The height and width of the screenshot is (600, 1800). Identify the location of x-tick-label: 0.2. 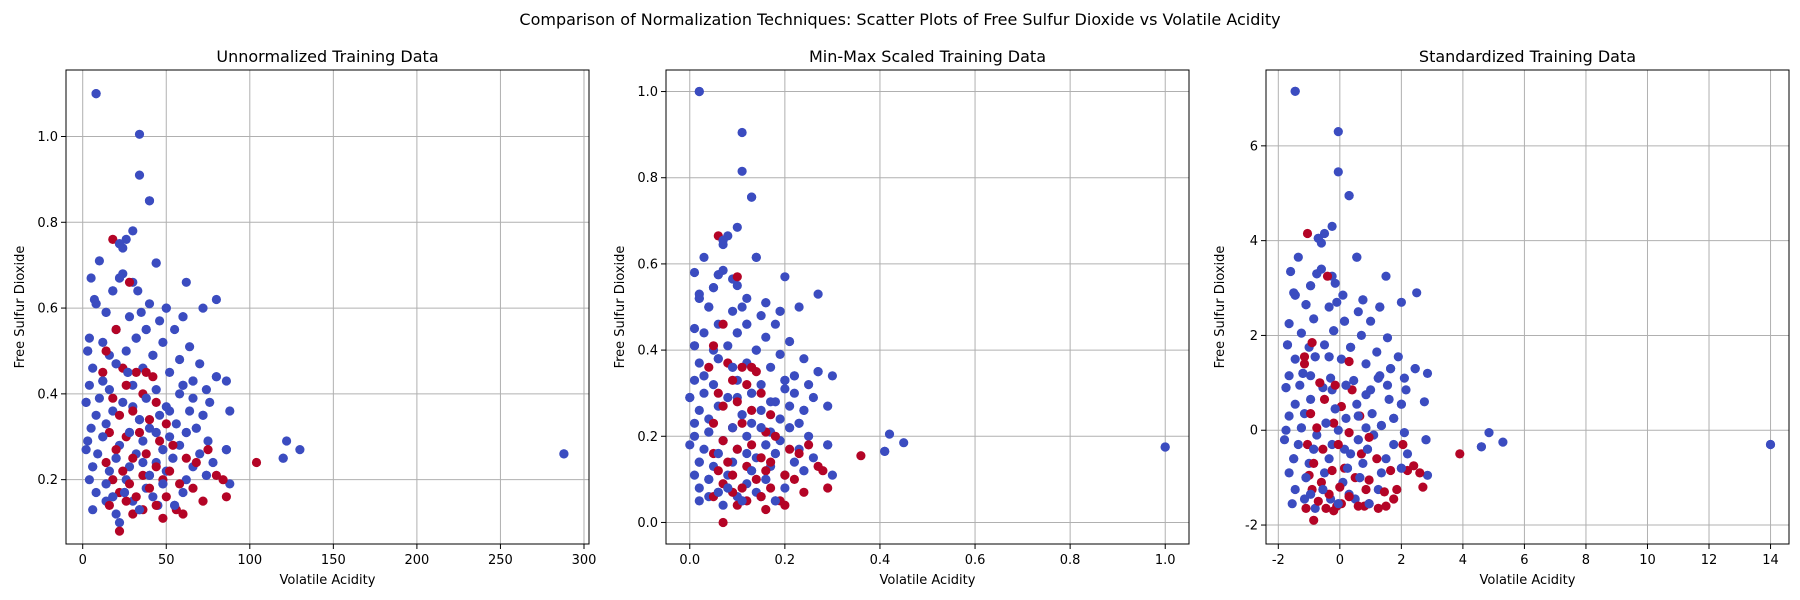
(785, 560).